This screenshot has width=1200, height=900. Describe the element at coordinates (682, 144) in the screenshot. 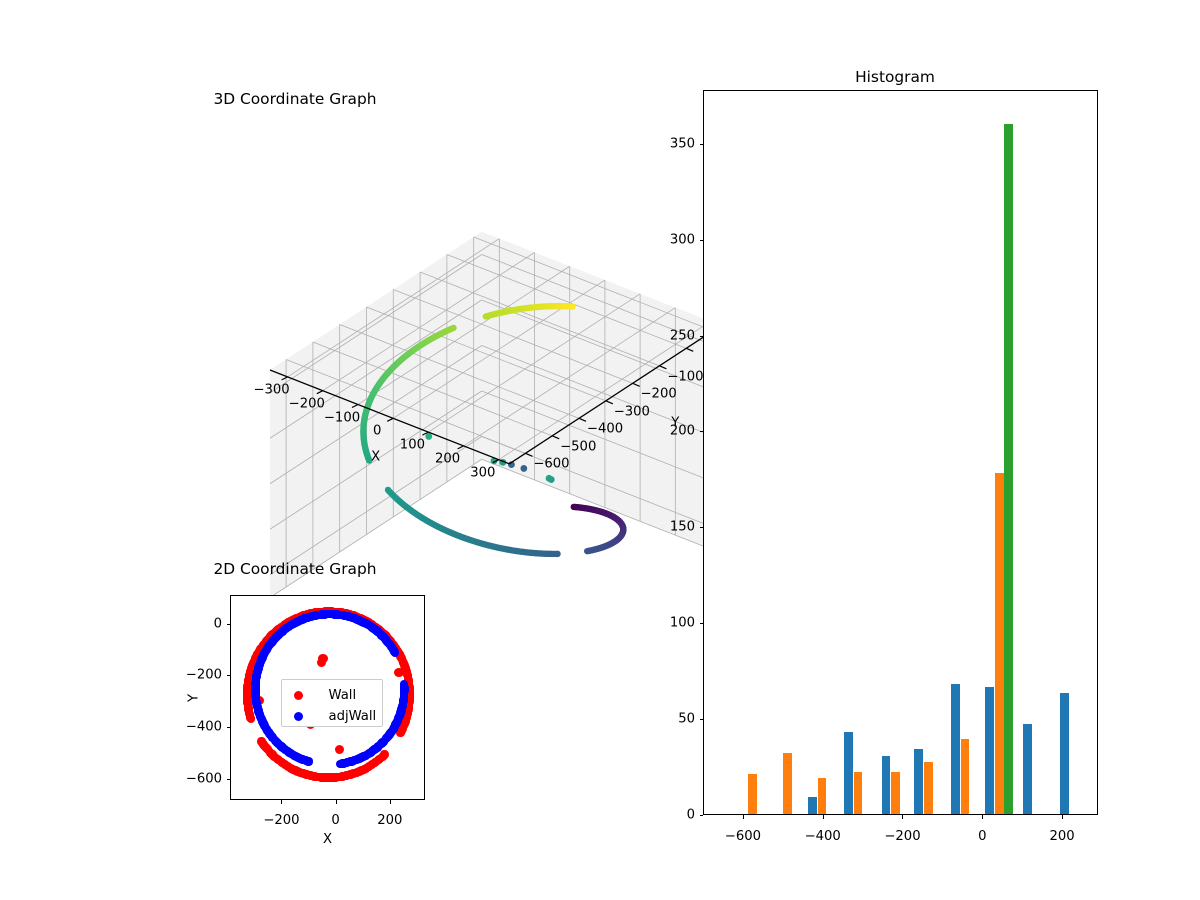

I see `y-tick-label: 350` at that location.